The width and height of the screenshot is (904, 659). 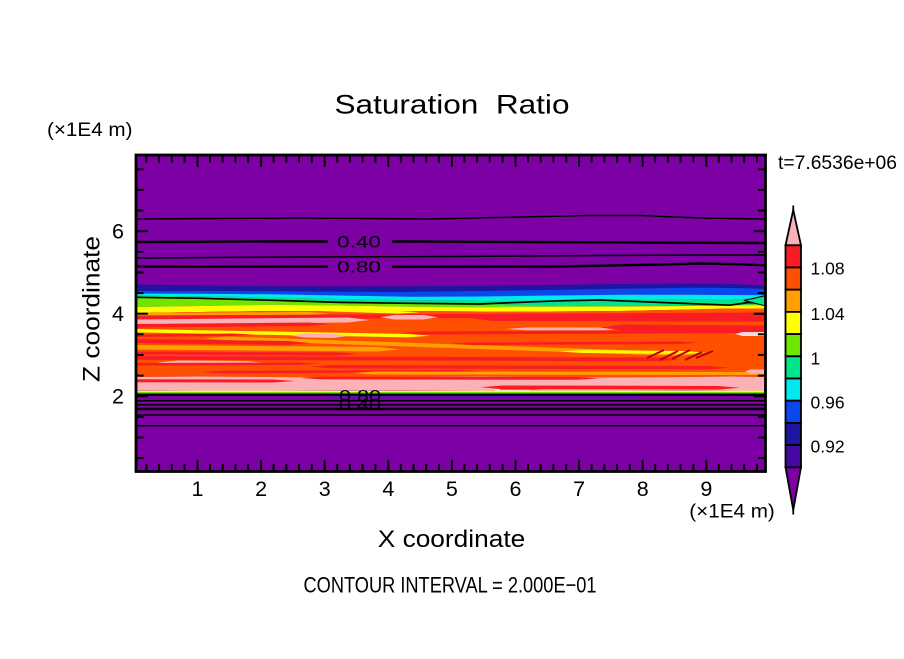 What do you see at coordinates (706, 489) in the screenshot?
I see `svg-text: 9` at bounding box center [706, 489].